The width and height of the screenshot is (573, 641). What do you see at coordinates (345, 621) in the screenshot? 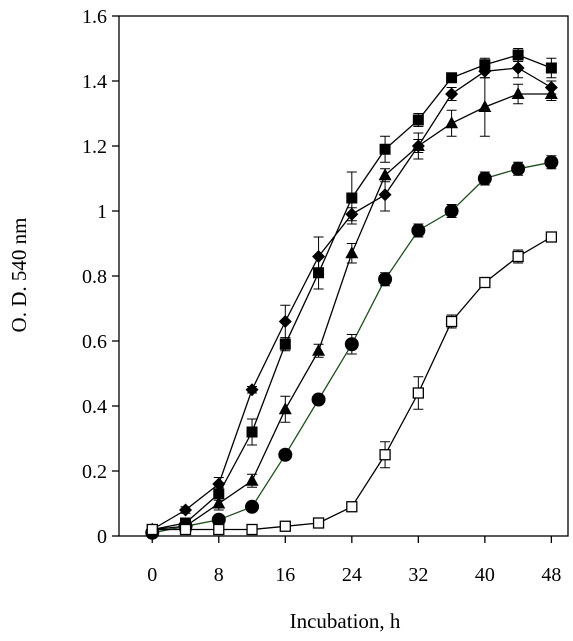
I see `x-axis-title: Incubation, h` at bounding box center [345, 621].